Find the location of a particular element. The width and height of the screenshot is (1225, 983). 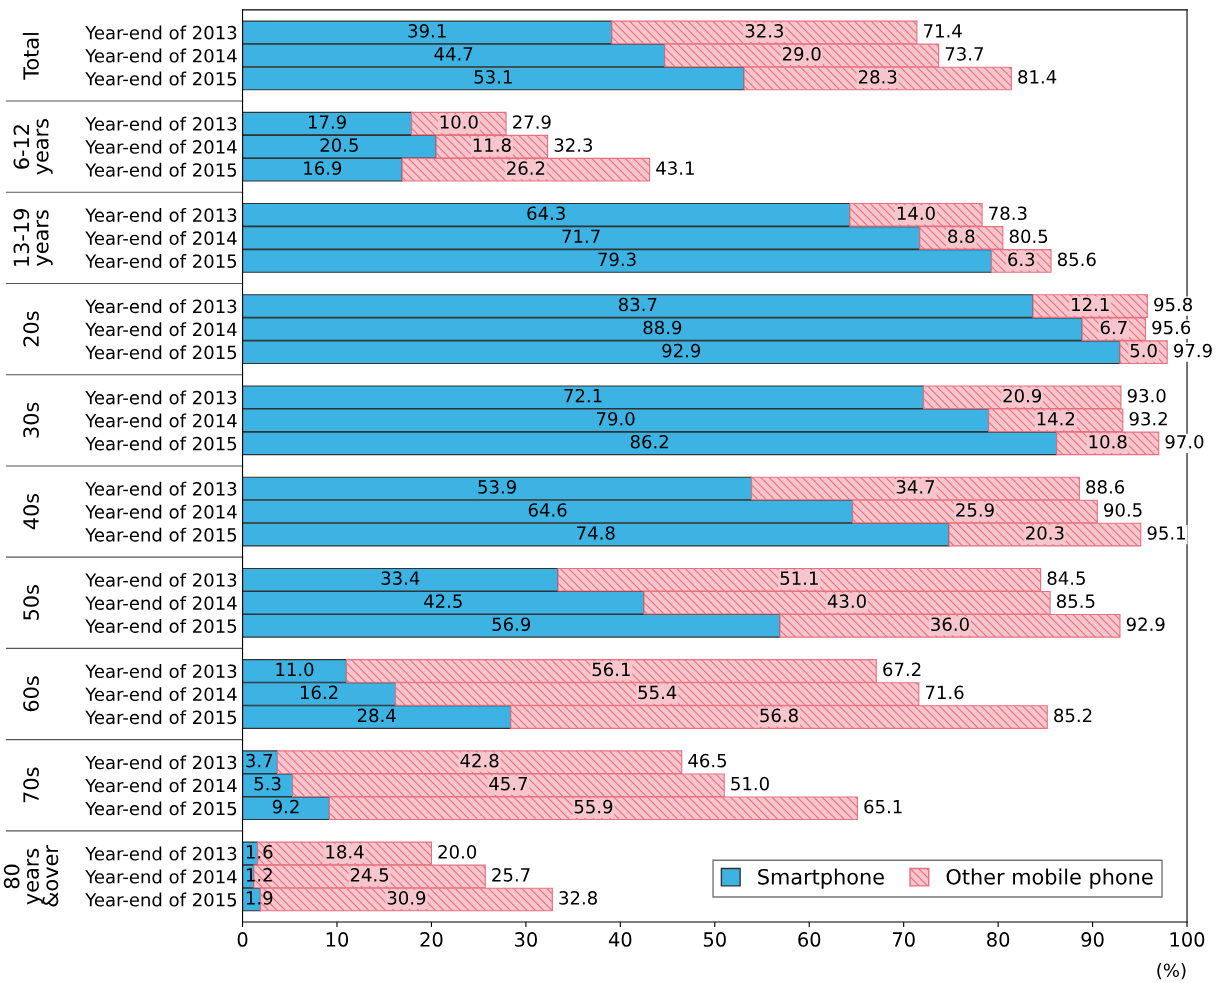

data-label: 33.4 is located at coordinates (400, 578).